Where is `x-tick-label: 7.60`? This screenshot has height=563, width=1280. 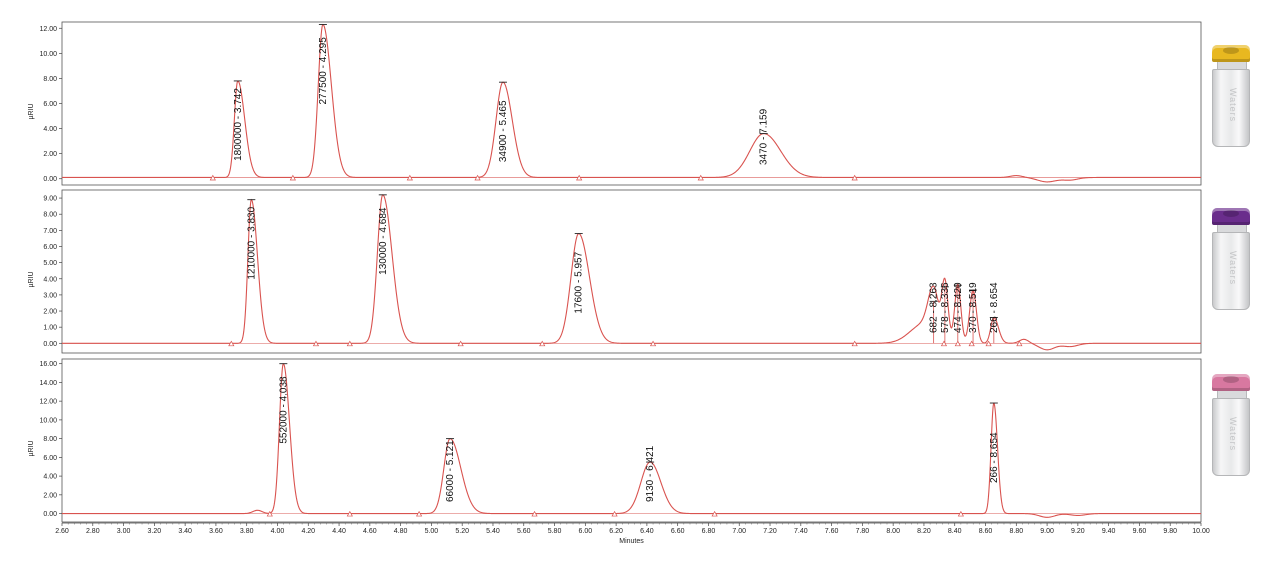
x-tick-label: 7.60 is located at coordinates (832, 531).